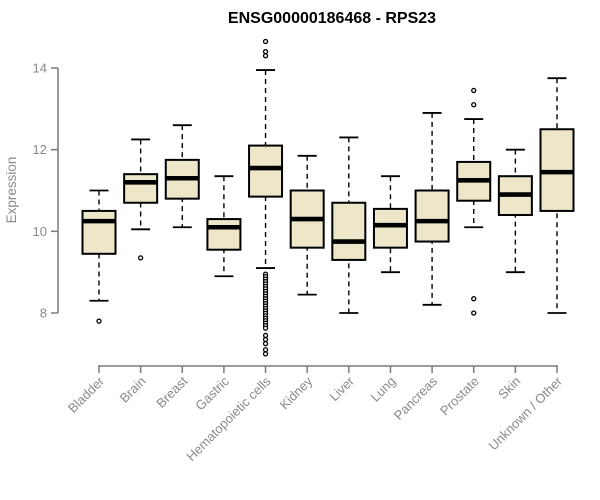 This screenshot has height=500, width=600. What do you see at coordinates (99, 256) in the screenshot?
I see `box-bladder` at bounding box center [99, 256].